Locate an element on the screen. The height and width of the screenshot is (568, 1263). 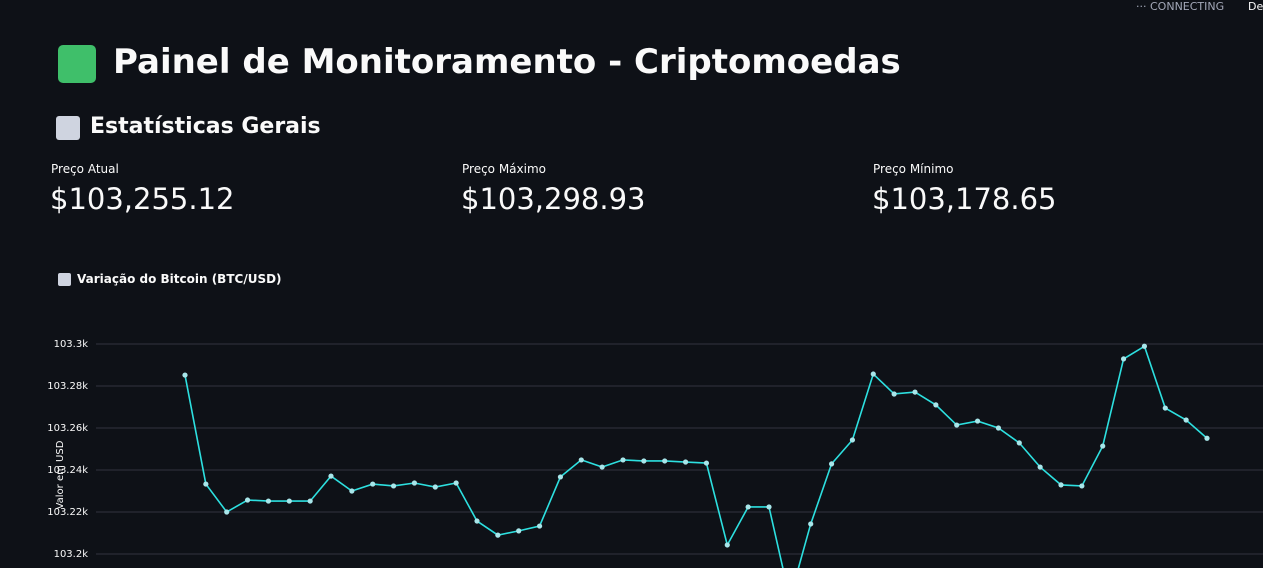
metric-label: Preço Mínimo is located at coordinates (913, 169).